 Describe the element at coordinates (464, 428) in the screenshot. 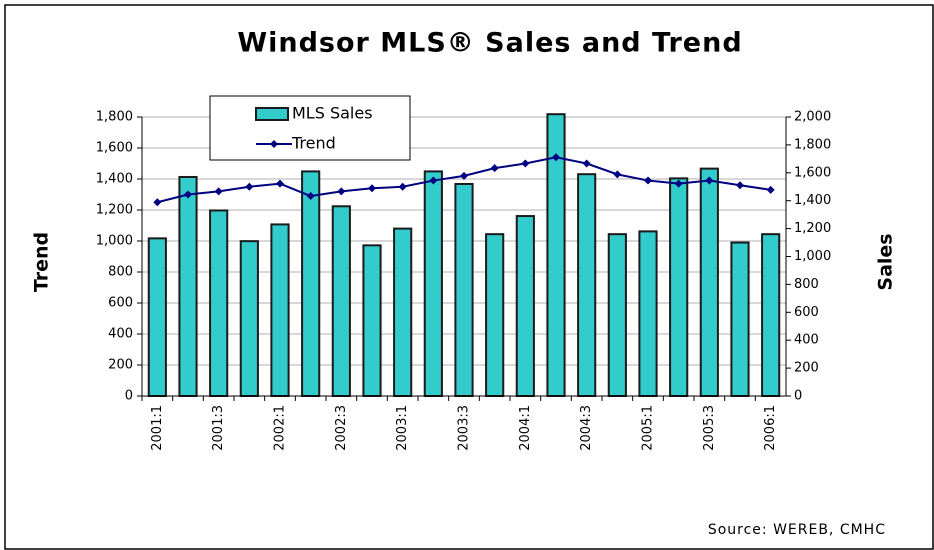

I see `x-tick-label: 2003:3` at that location.